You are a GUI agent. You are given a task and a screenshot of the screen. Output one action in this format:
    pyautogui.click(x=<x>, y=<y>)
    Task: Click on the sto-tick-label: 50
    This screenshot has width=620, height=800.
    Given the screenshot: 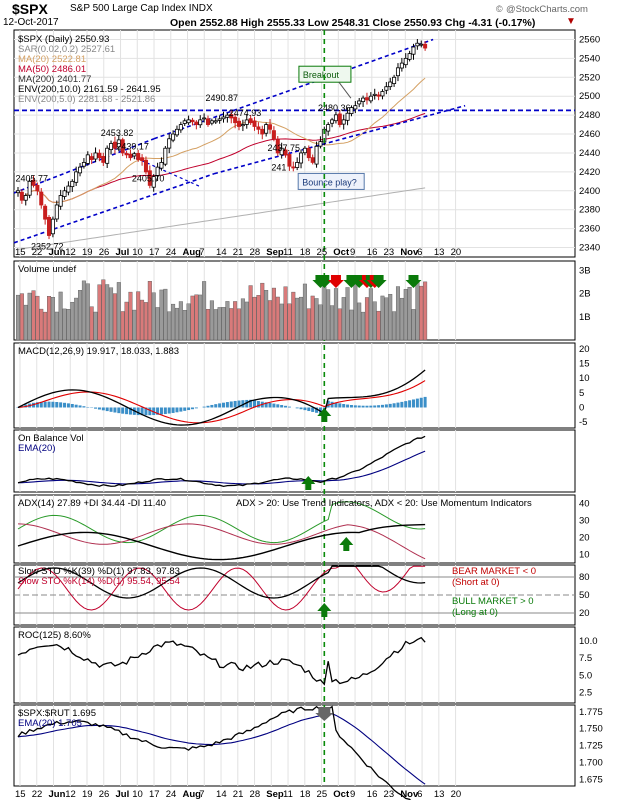 What is the action you would take?
    pyautogui.click(x=584, y=595)
    